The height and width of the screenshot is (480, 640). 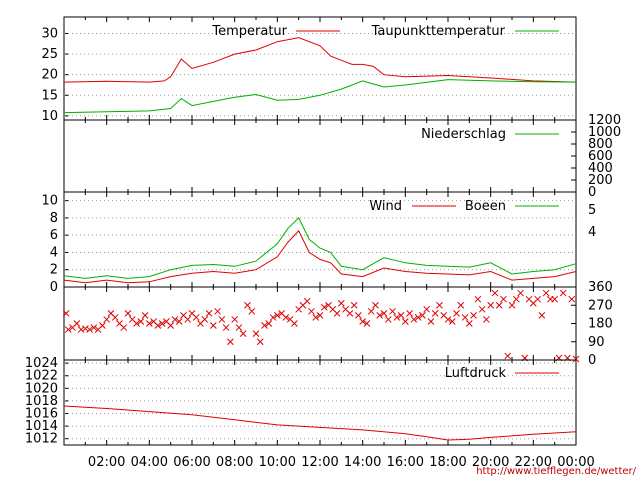 I want to click on series-line-boeen, so click(x=320, y=248).